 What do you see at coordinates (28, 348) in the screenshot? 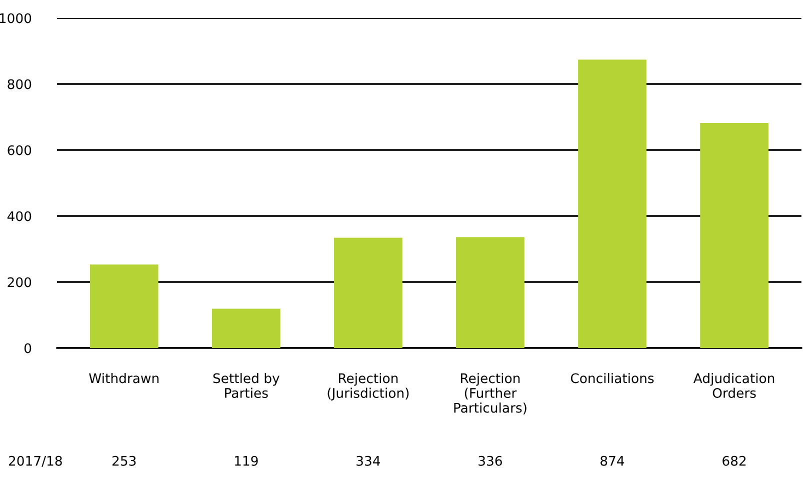
I see `y-tick-label: 0` at bounding box center [28, 348].